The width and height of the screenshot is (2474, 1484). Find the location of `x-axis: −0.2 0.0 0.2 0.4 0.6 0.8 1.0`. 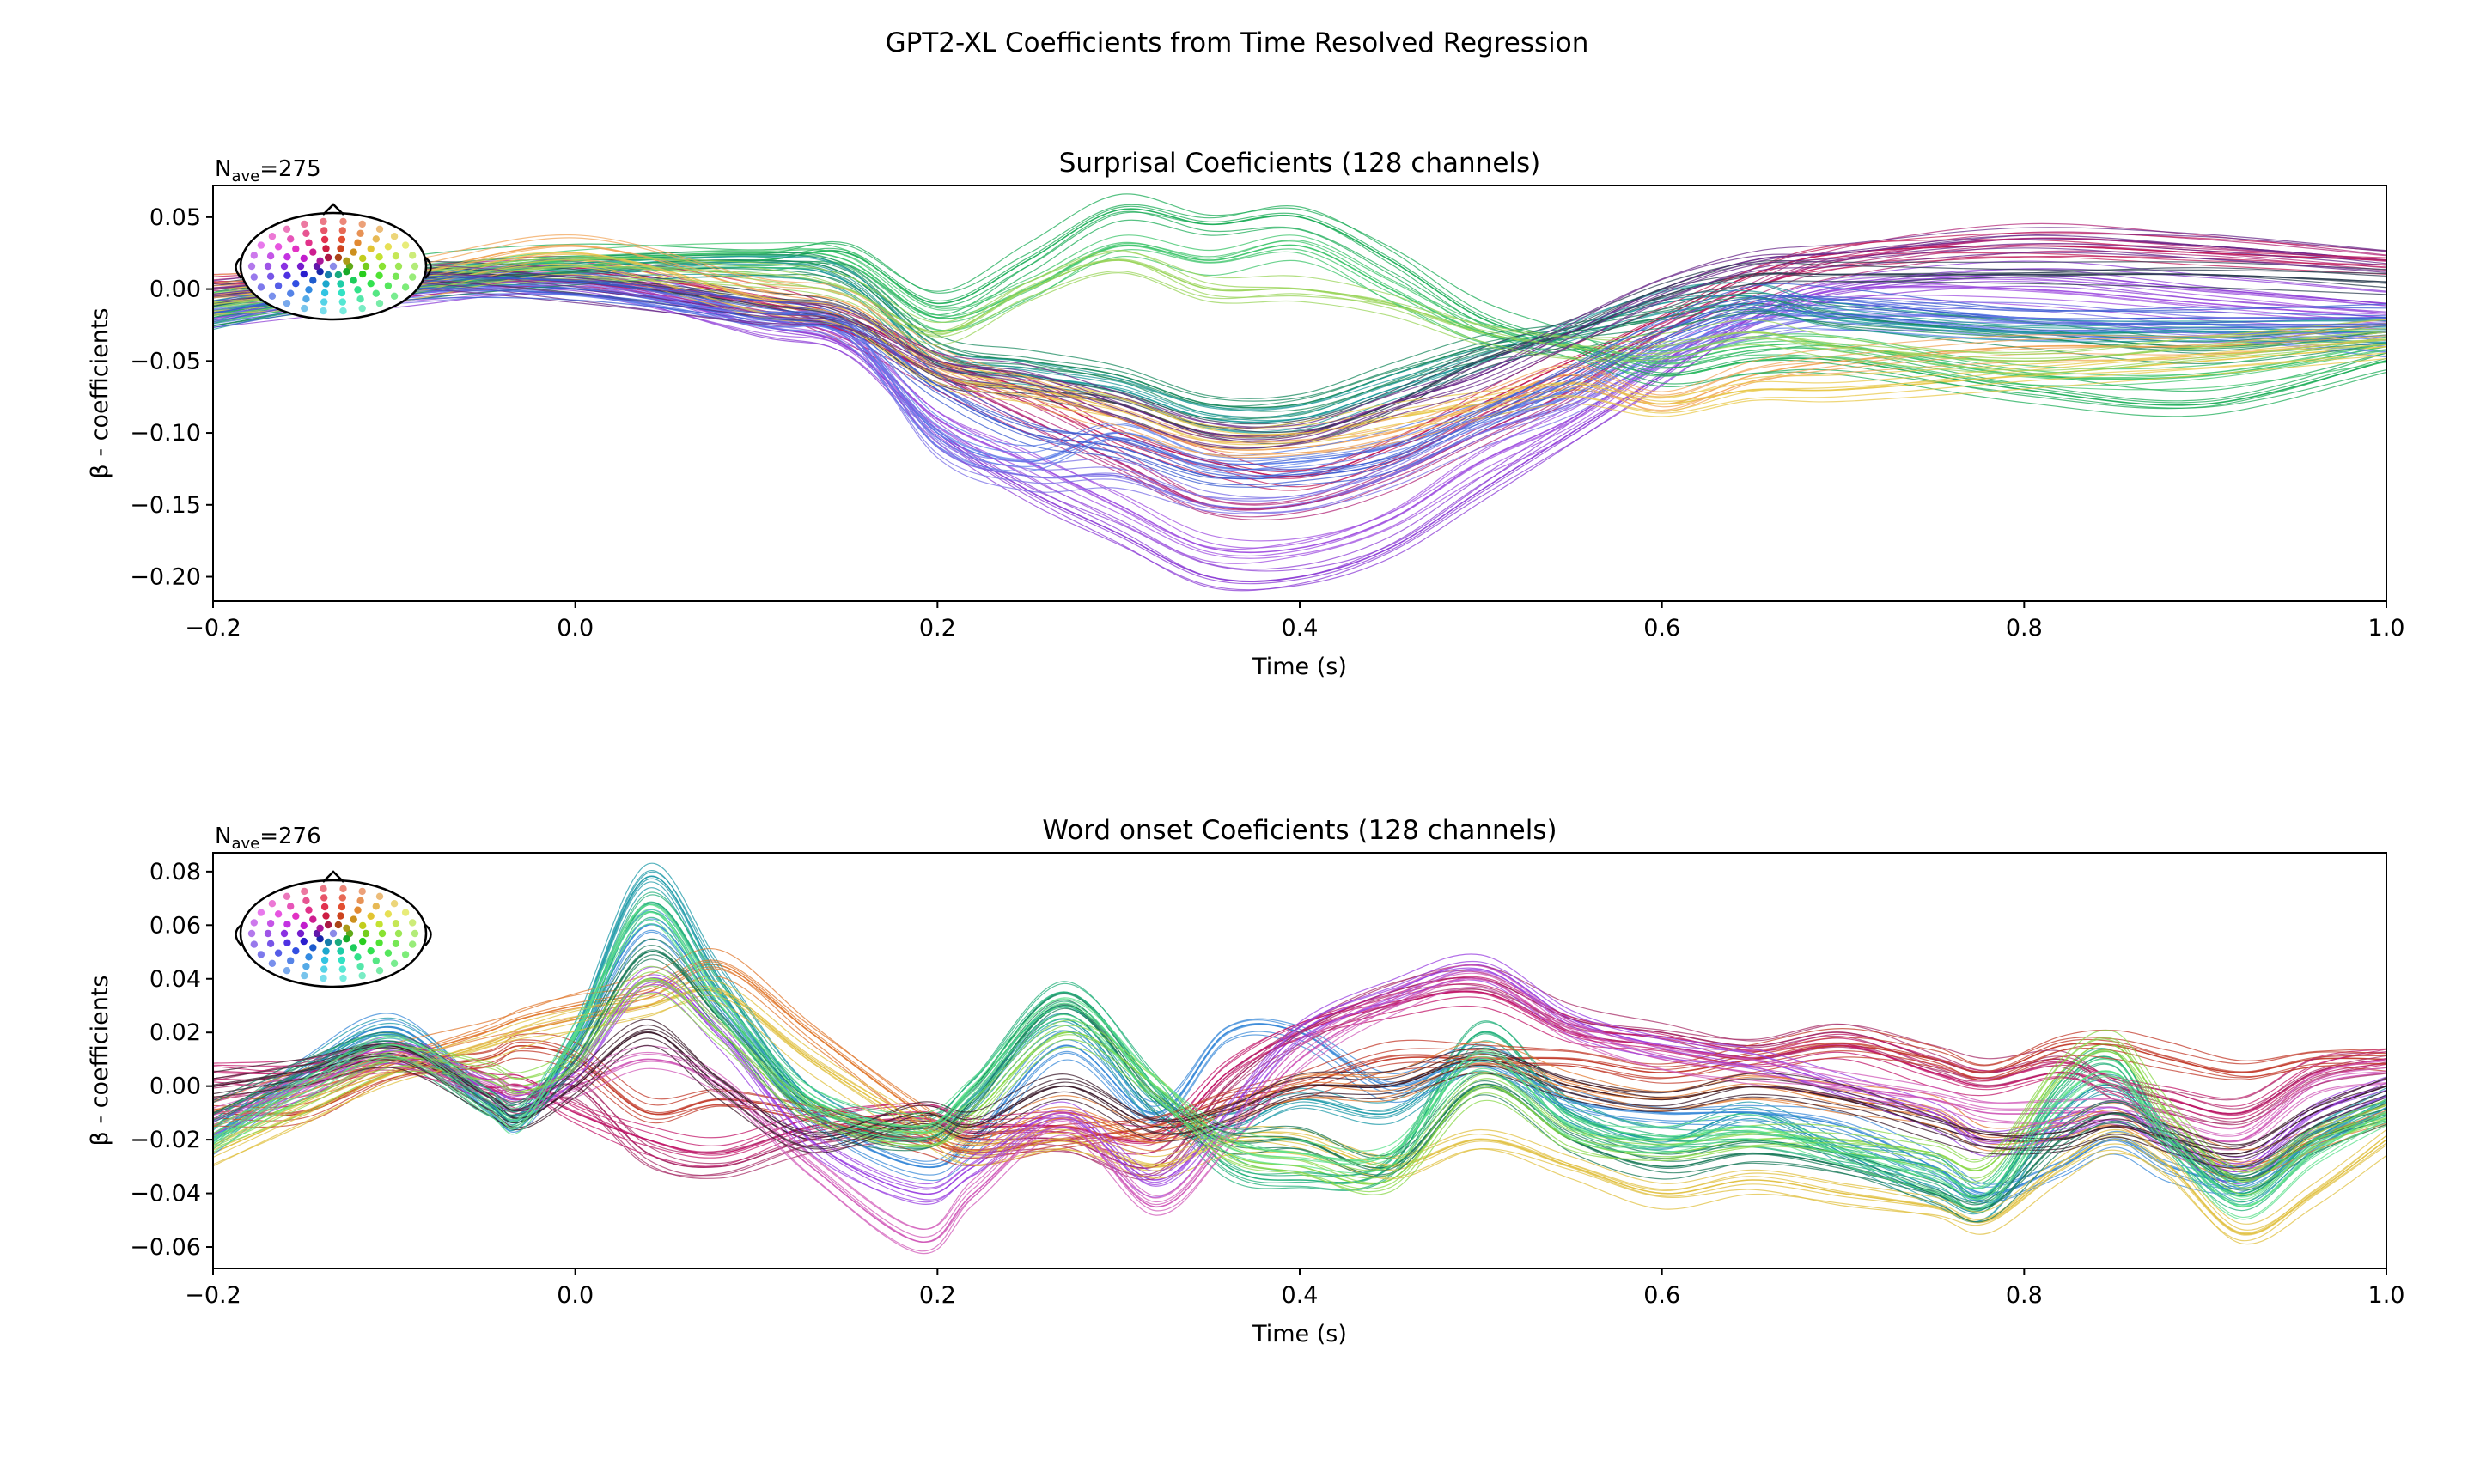

x-axis: −0.2 0.0 0.2 0.4 0.6 0.8 1.0 is located at coordinates (1294, 1288).